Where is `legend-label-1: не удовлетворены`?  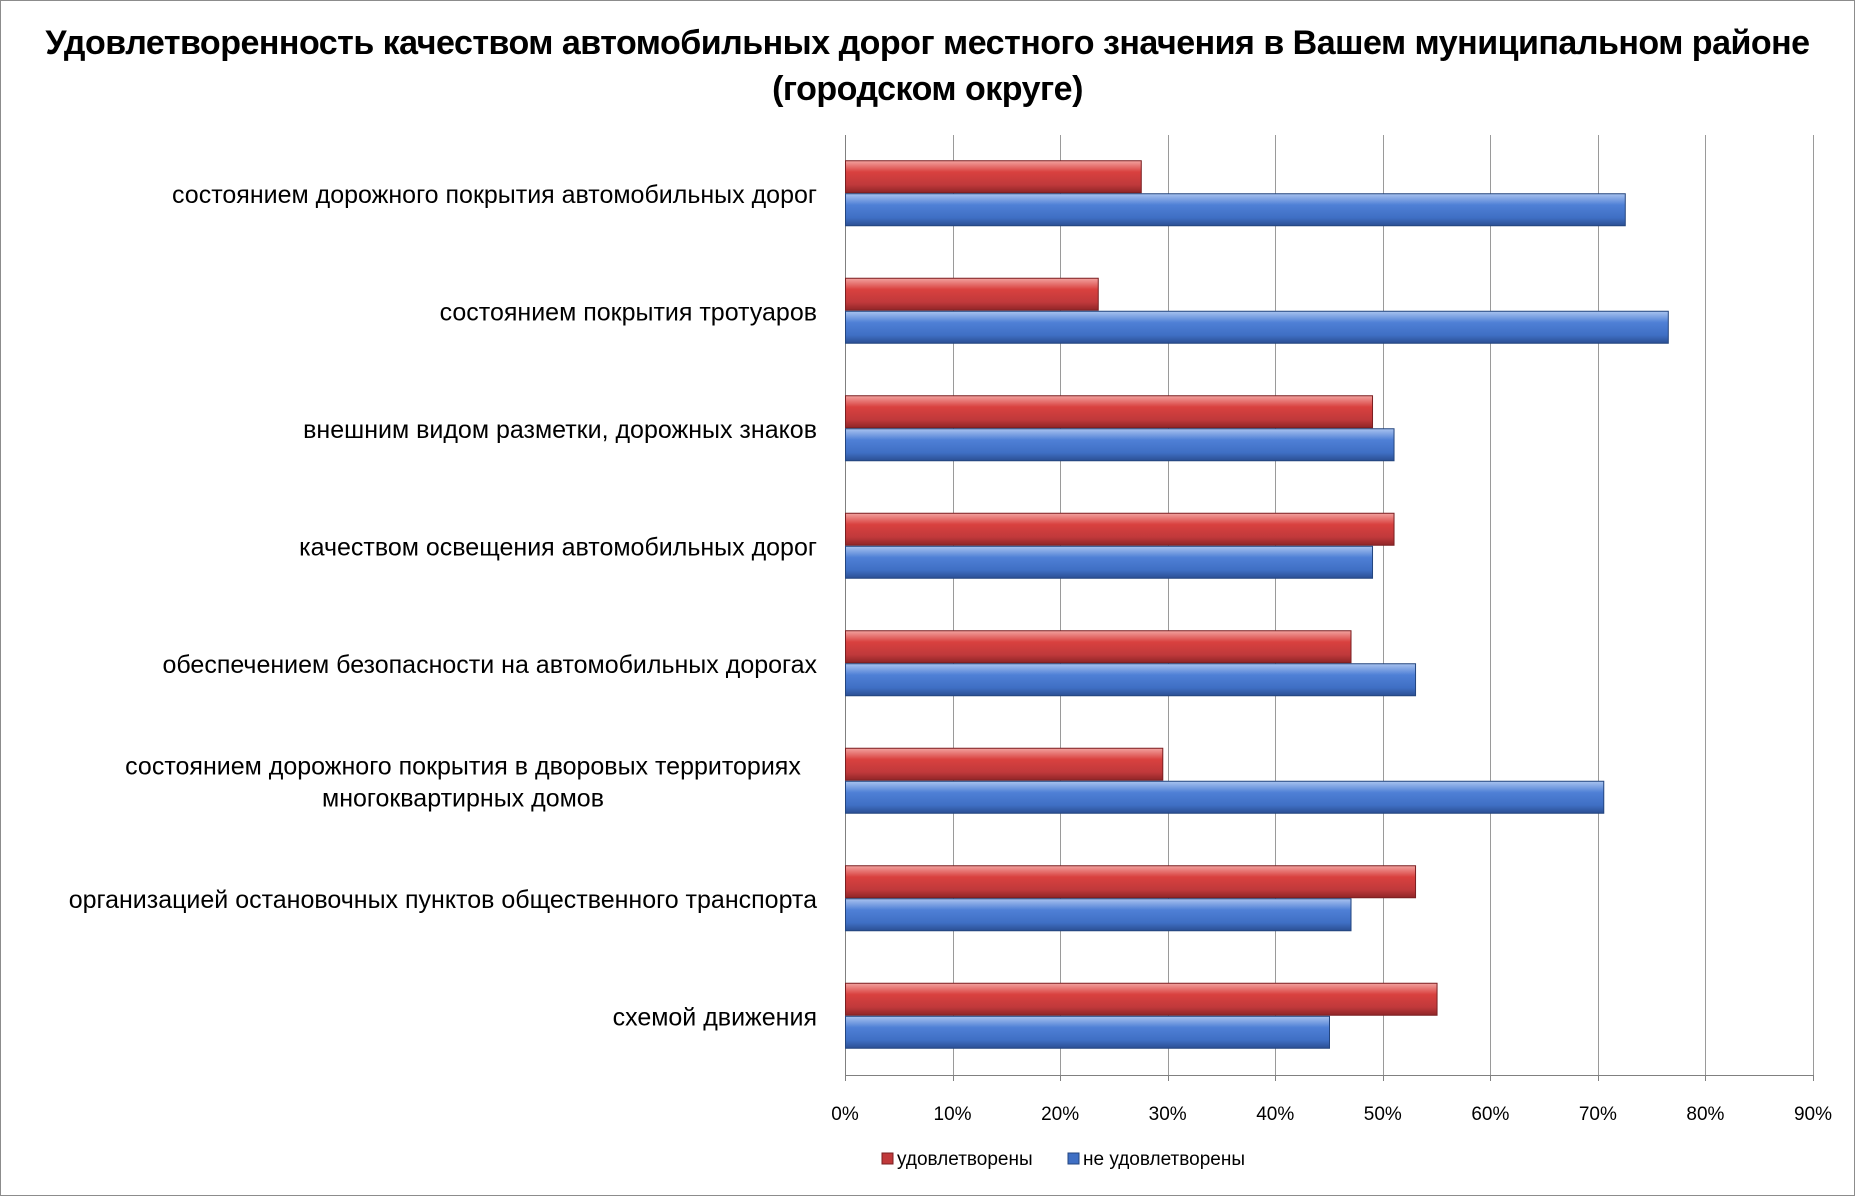 legend-label-1: не удовлетворены is located at coordinates (1164, 1159).